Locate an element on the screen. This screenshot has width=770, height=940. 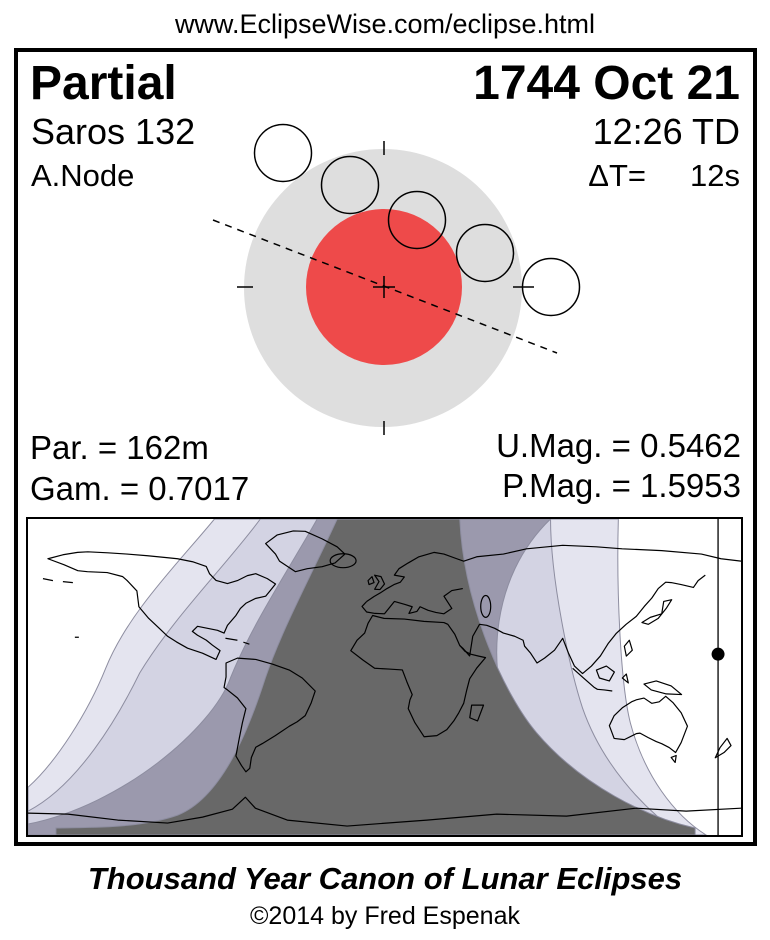
coast-new-guinea is located at coordinates (663, 688).